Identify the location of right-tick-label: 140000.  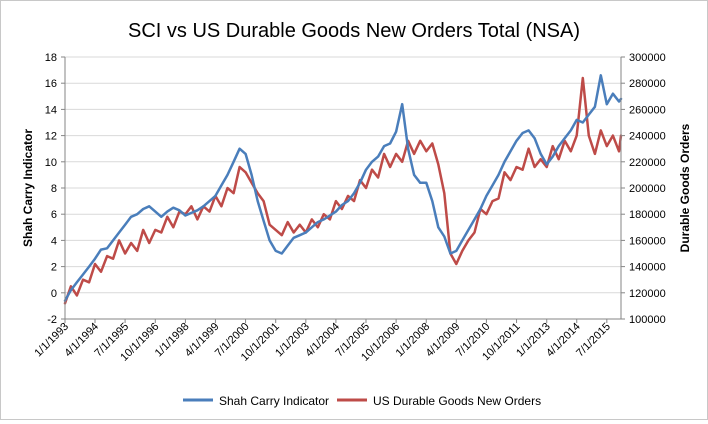
(647, 268).